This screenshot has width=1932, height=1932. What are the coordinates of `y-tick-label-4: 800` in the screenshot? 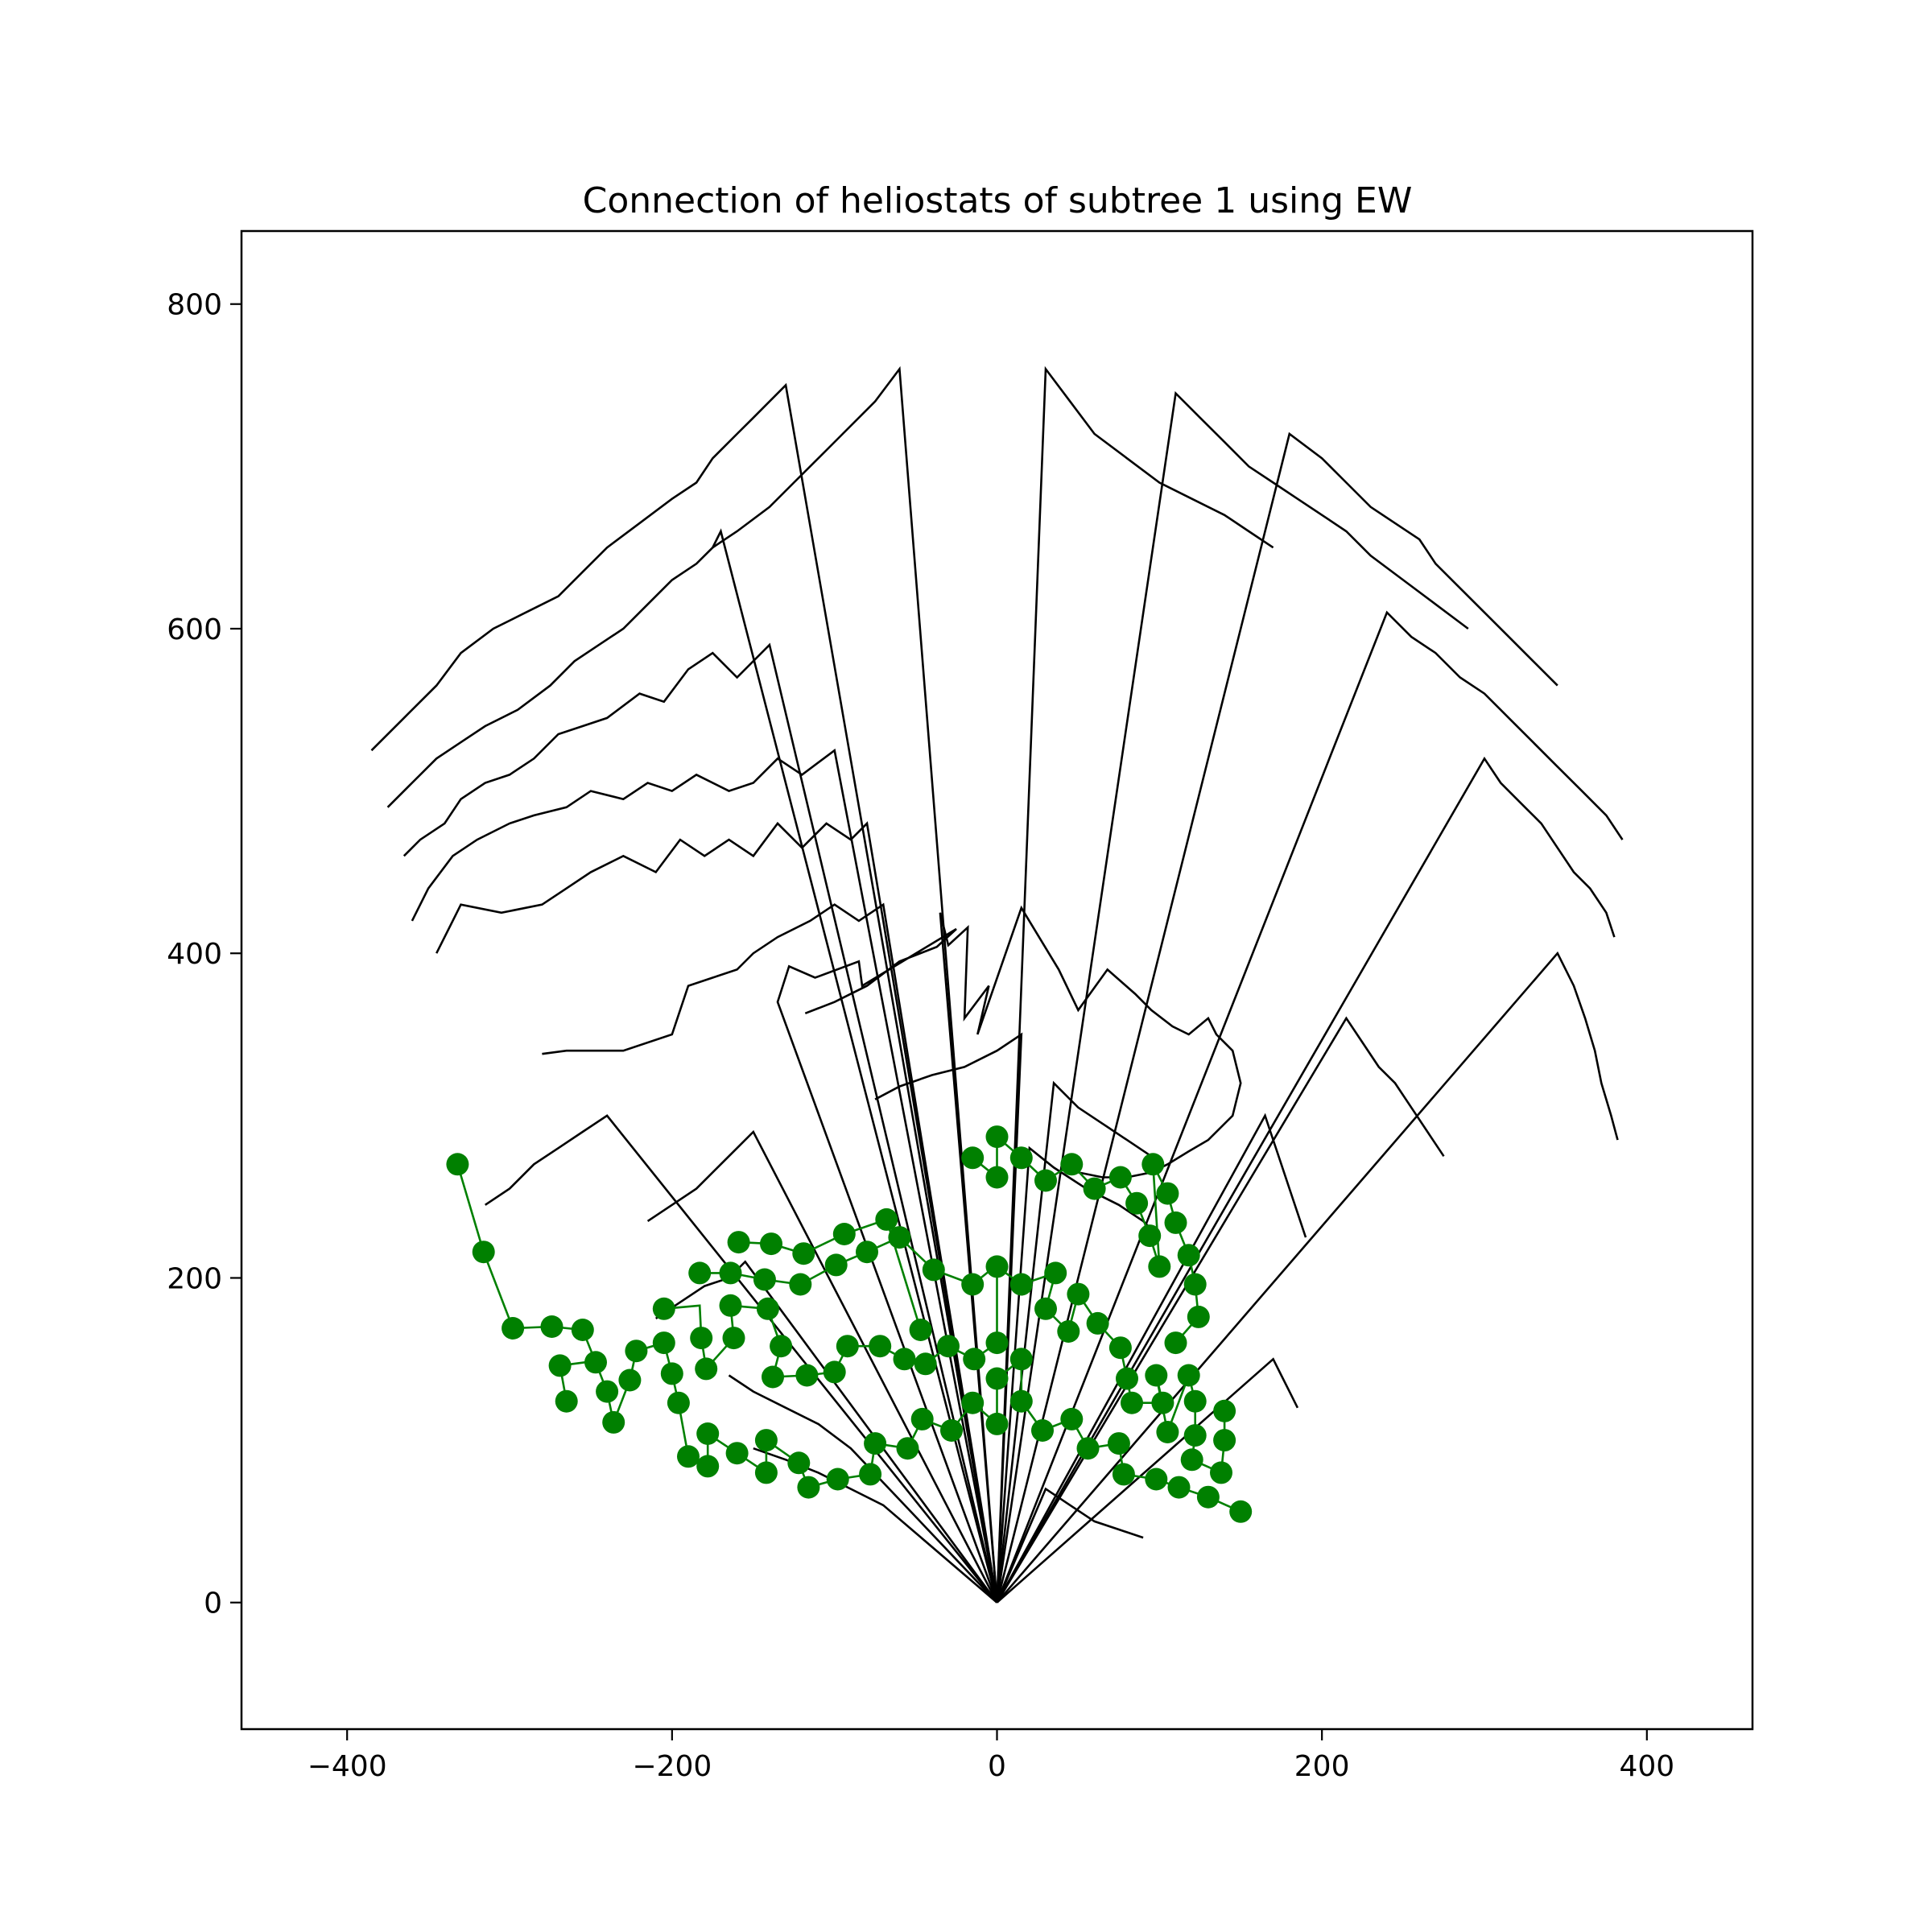 It's located at (194, 305).